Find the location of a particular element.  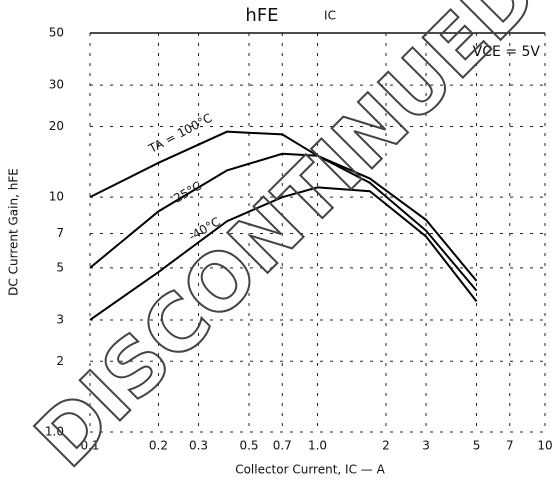

y-tick-label: 10 is located at coordinates (56, 197).